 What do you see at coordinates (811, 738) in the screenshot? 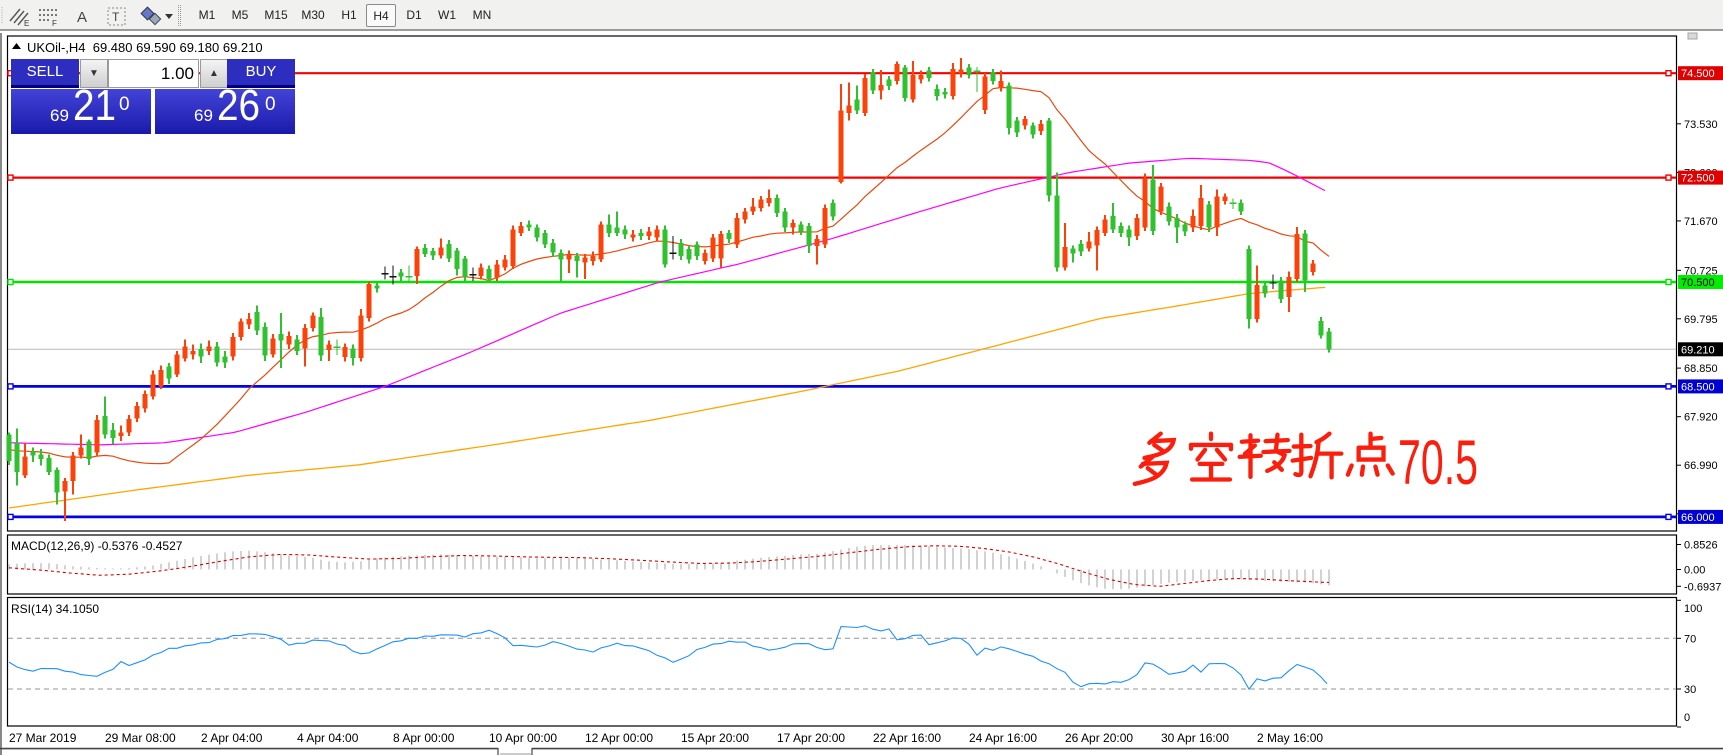
I see `svg-text: 17 Apr 20:00` at bounding box center [811, 738].